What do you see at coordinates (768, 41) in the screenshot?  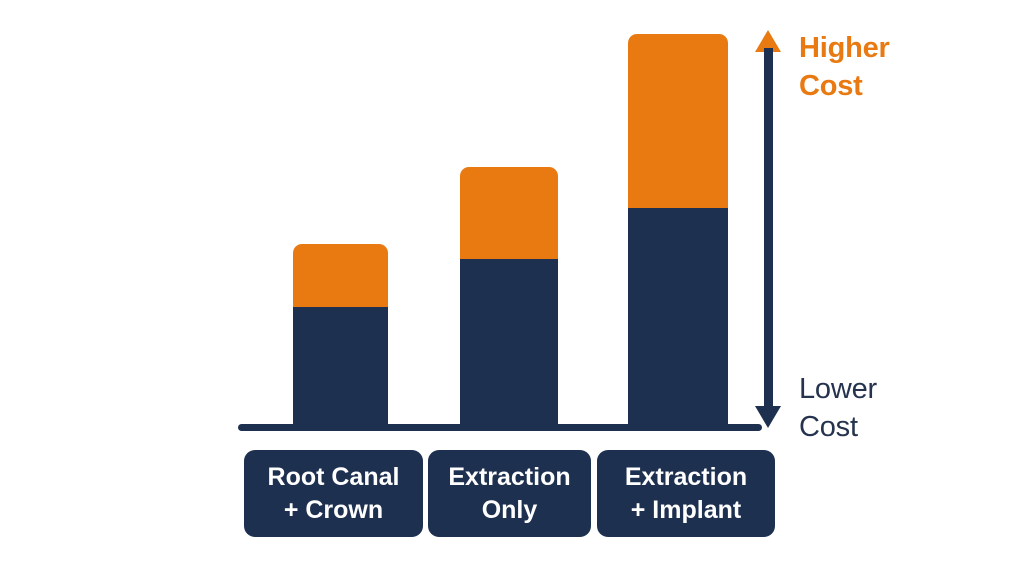 I see `arrow-up-icon` at bounding box center [768, 41].